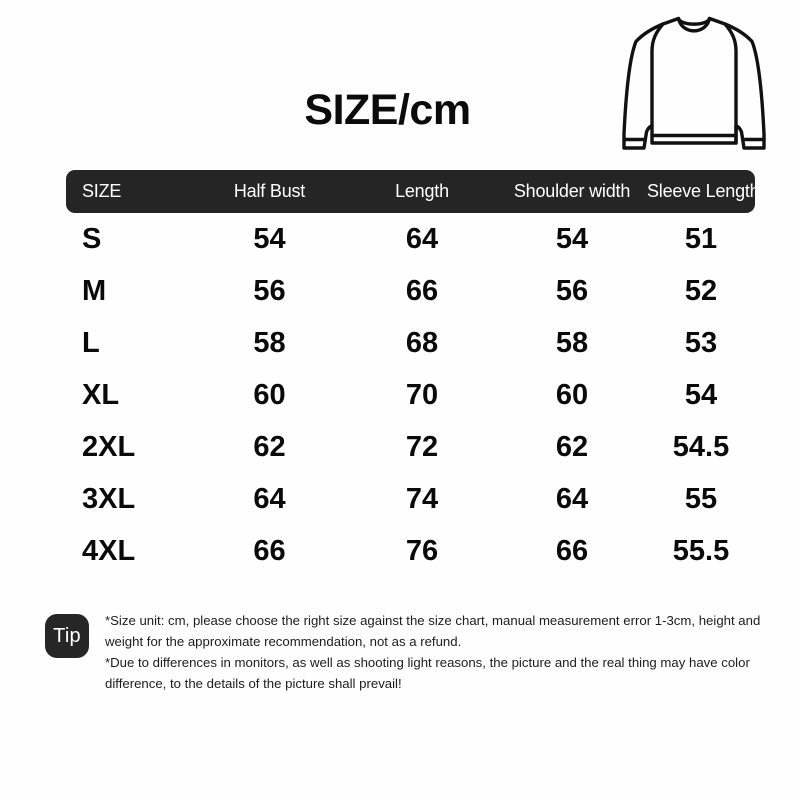 The width and height of the screenshot is (800, 800). Describe the element at coordinates (109, 498) in the screenshot. I see `cell-size: 3XL` at that location.